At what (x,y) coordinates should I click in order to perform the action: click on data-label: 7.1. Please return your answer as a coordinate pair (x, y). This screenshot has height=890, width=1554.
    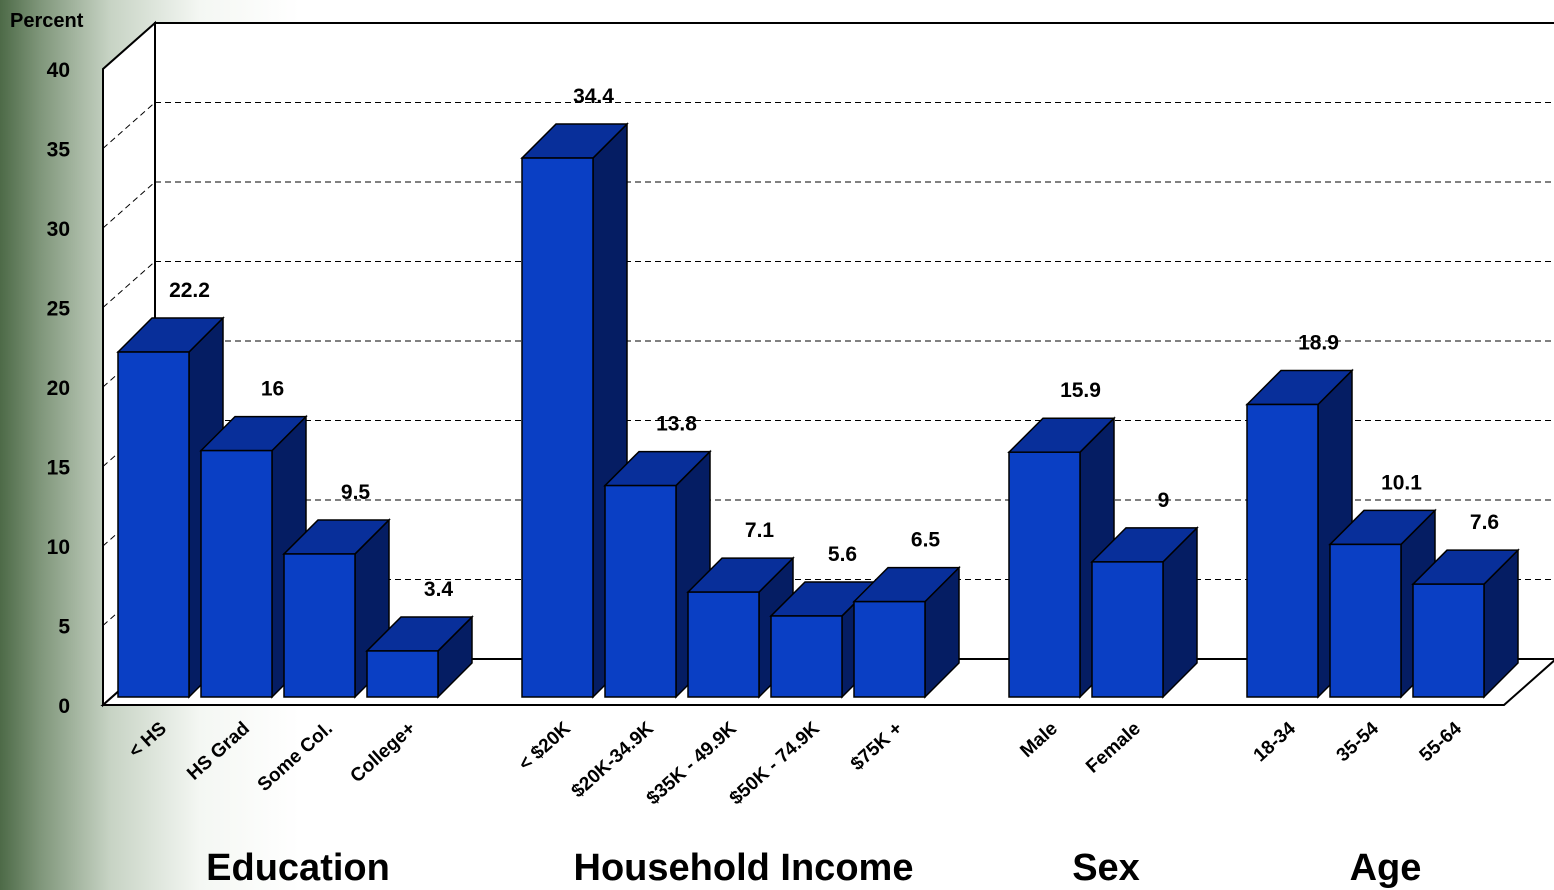
    Looking at the image, I should click on (760, 530).